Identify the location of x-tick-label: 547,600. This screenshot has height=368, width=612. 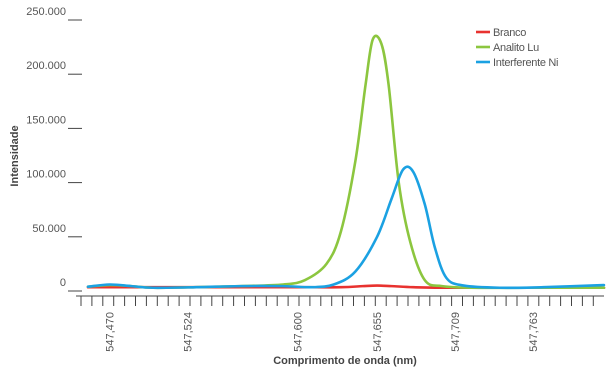
(299, 332).